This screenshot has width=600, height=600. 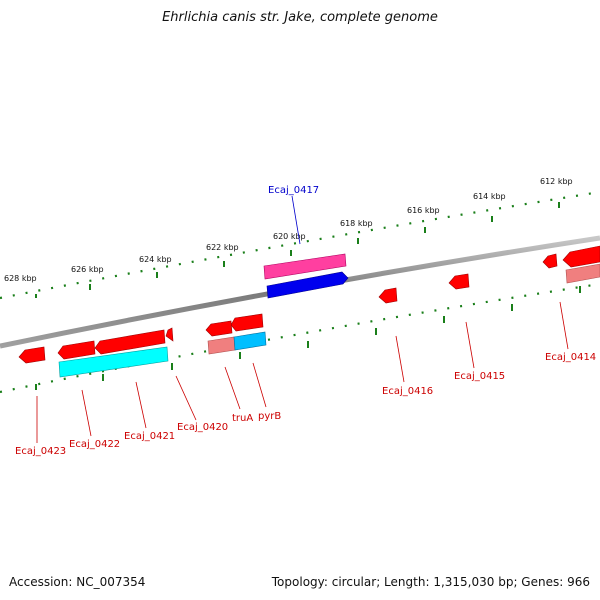 What do you see at coordinates (221, 345) in the screenshot?
I see `gene-trua-salmon` at bounding box center [221, 345].